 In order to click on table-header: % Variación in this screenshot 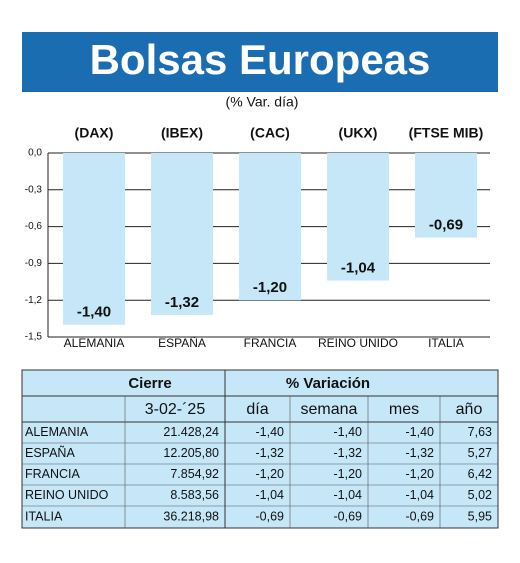, I will do `click(328, 383)`.